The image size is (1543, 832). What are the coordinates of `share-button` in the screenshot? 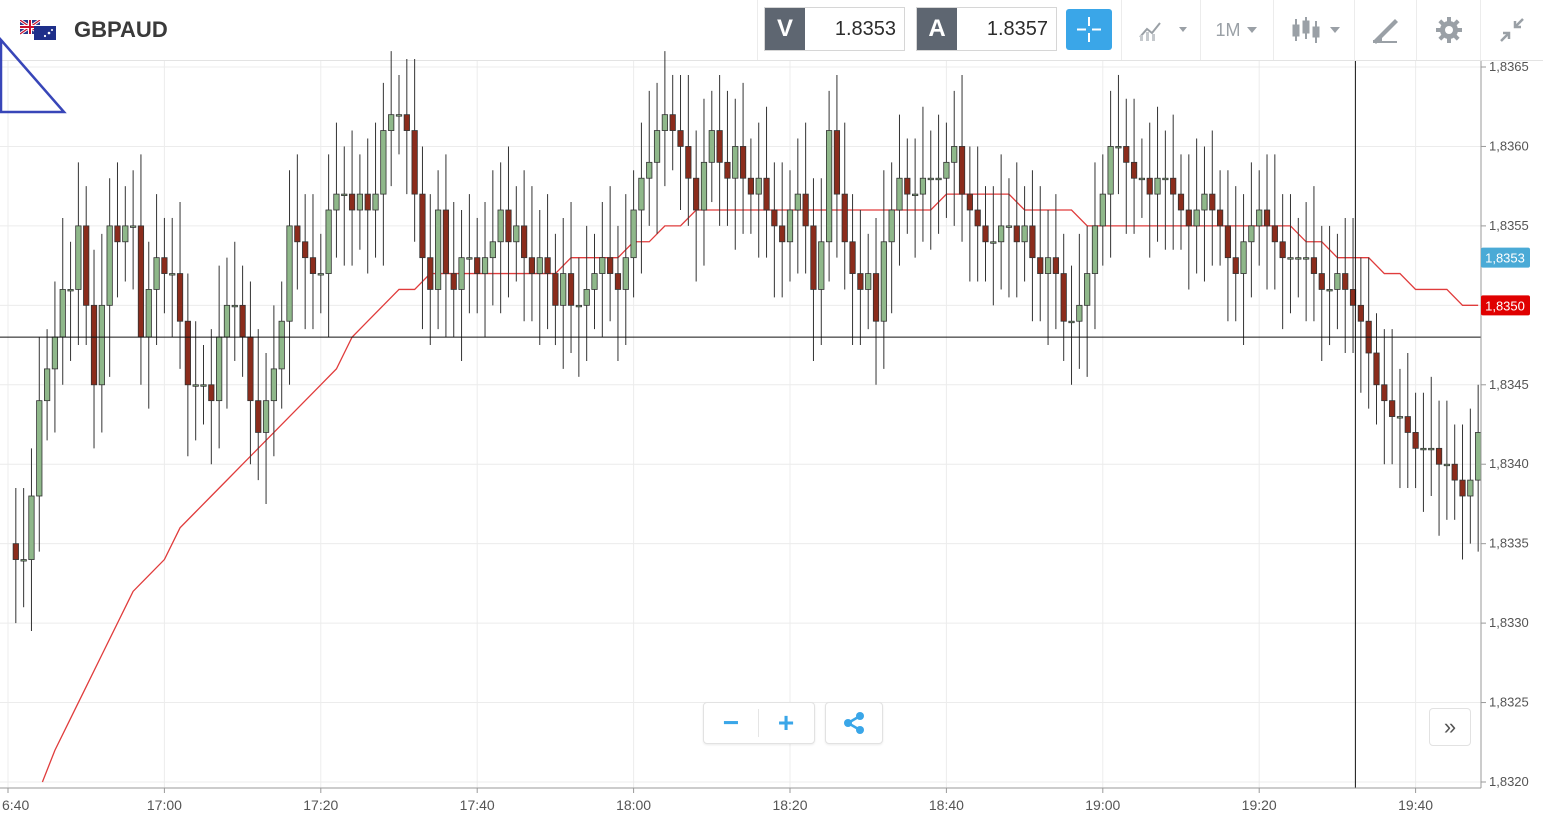 It's located at (854, 723).